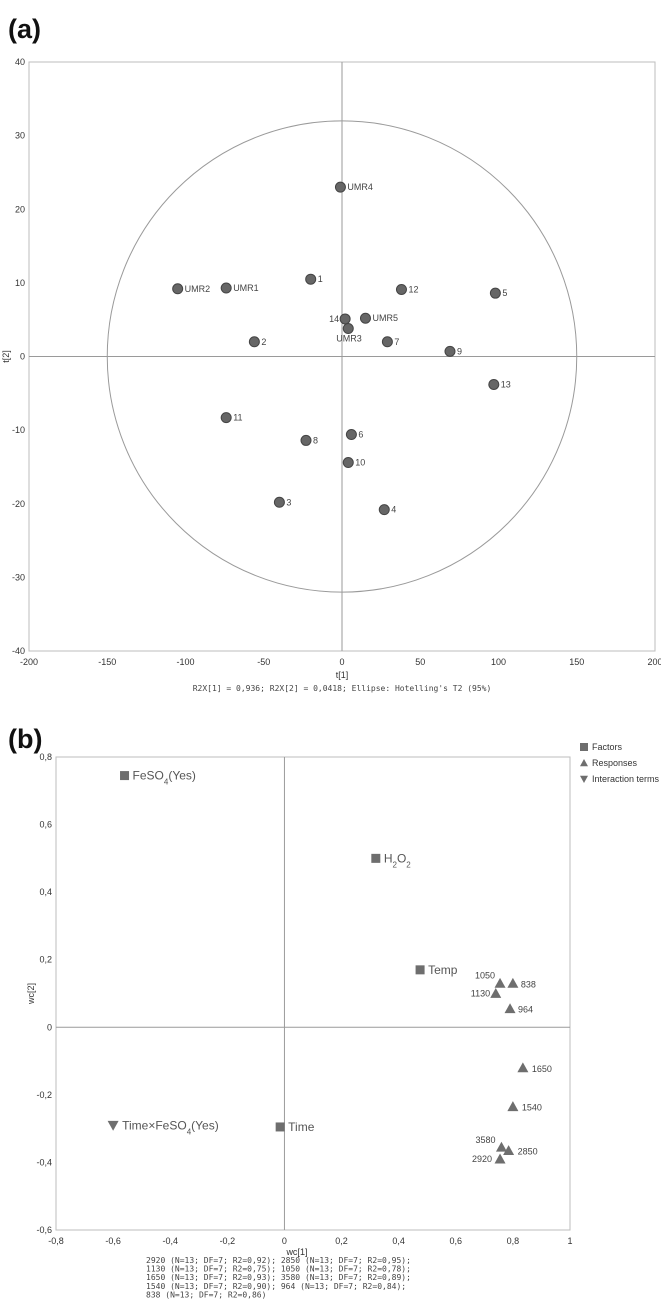  Describe the element at coordinates (296, 1252) in the screenshot. I see `plot-b-xlabel: wc[1]` at that location.